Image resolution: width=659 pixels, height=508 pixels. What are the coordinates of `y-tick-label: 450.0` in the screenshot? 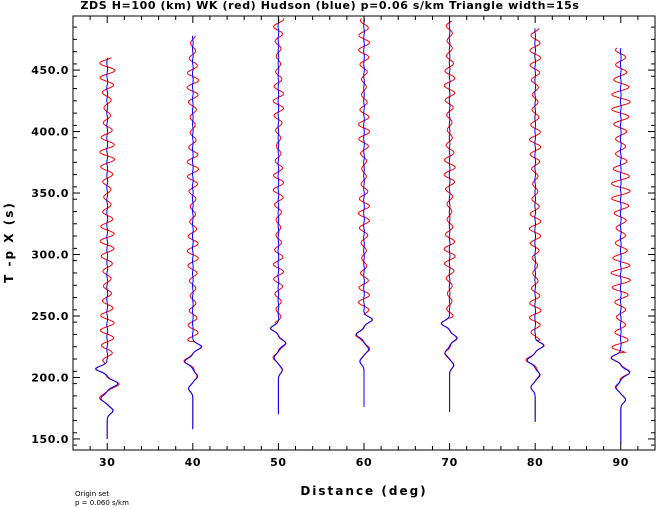 It's located at (50, 70).